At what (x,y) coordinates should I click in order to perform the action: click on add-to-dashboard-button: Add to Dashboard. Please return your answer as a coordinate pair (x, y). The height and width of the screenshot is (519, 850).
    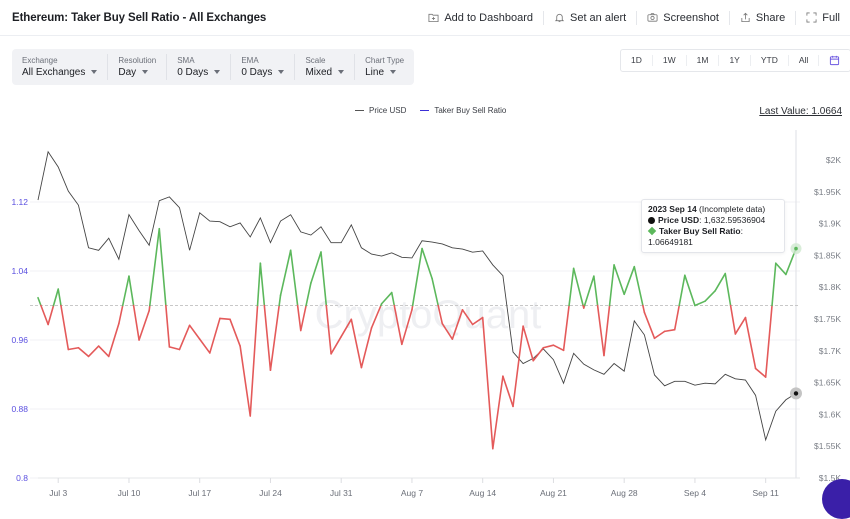
    Looking at the image, I should click on (480, 18).